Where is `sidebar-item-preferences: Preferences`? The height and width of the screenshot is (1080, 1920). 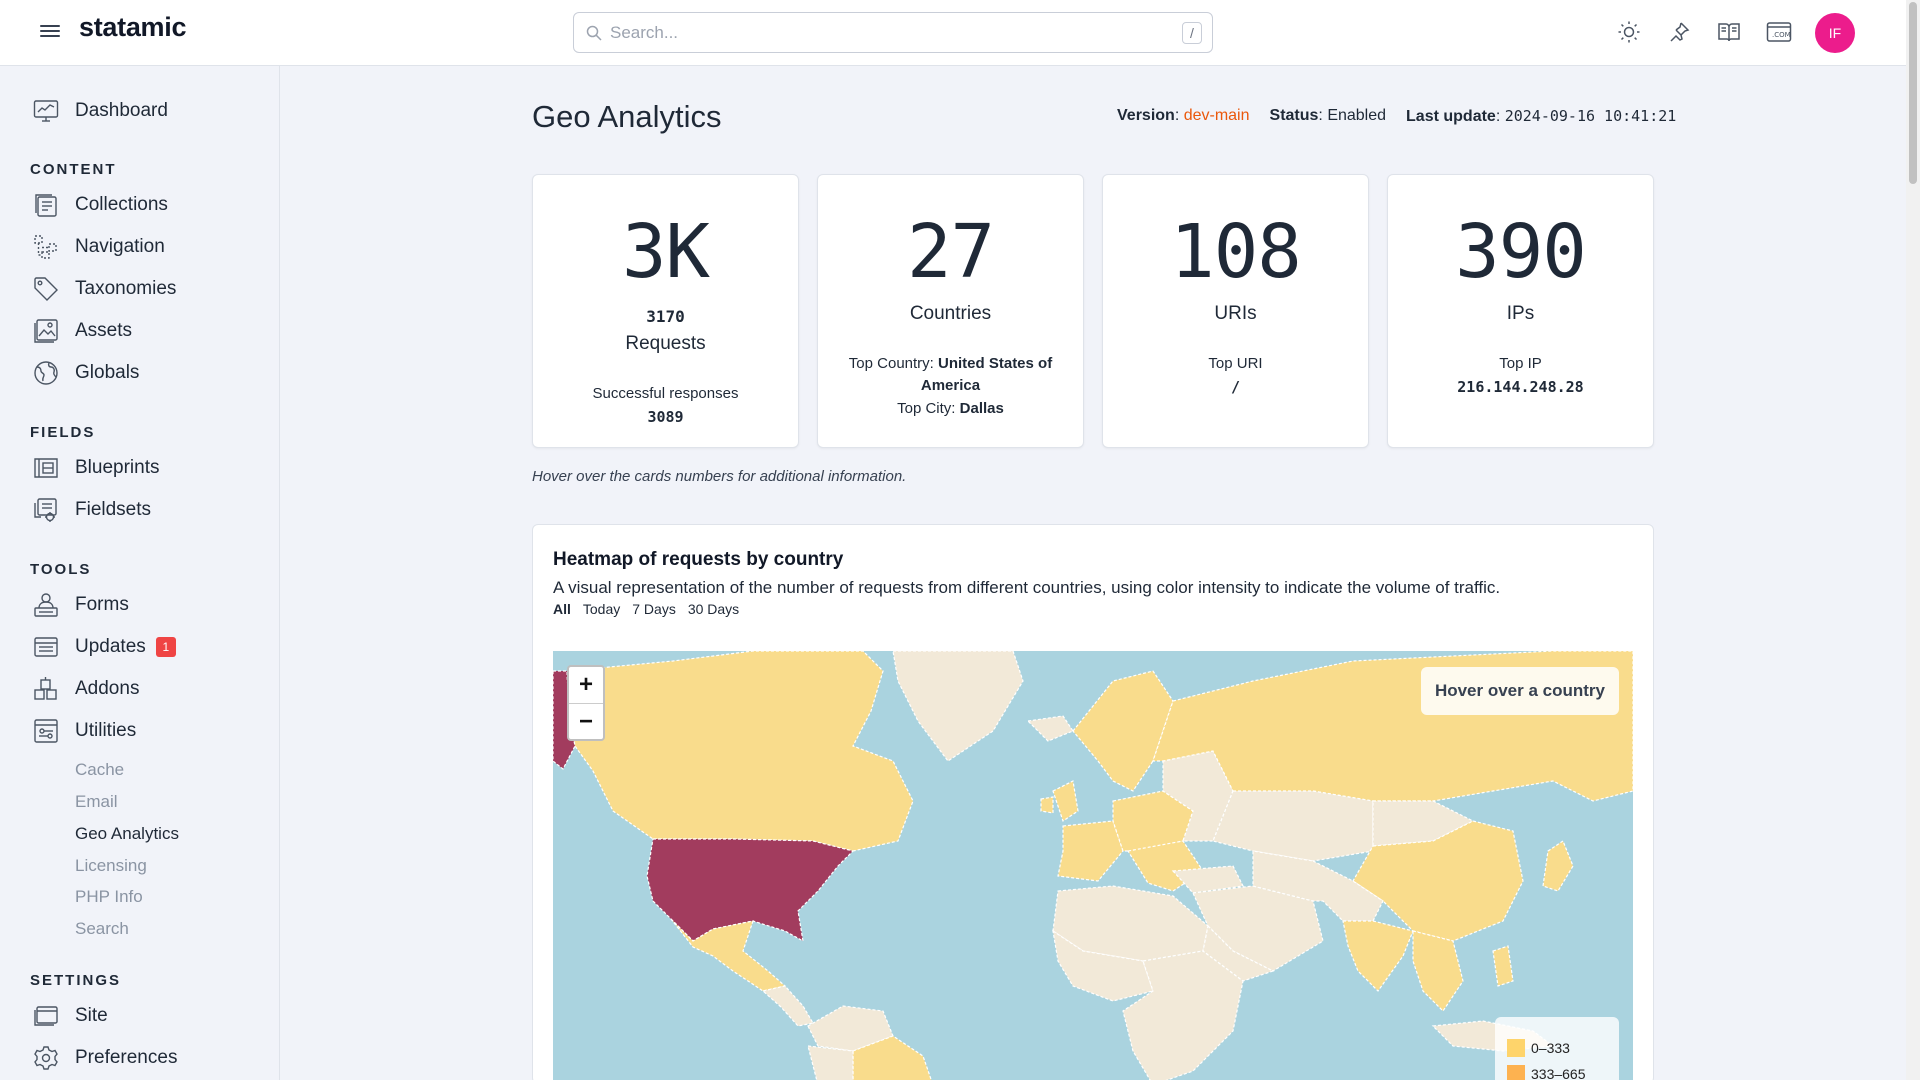 sidebar-item-preferences: Preferences is located at coordinates (105, 1058).